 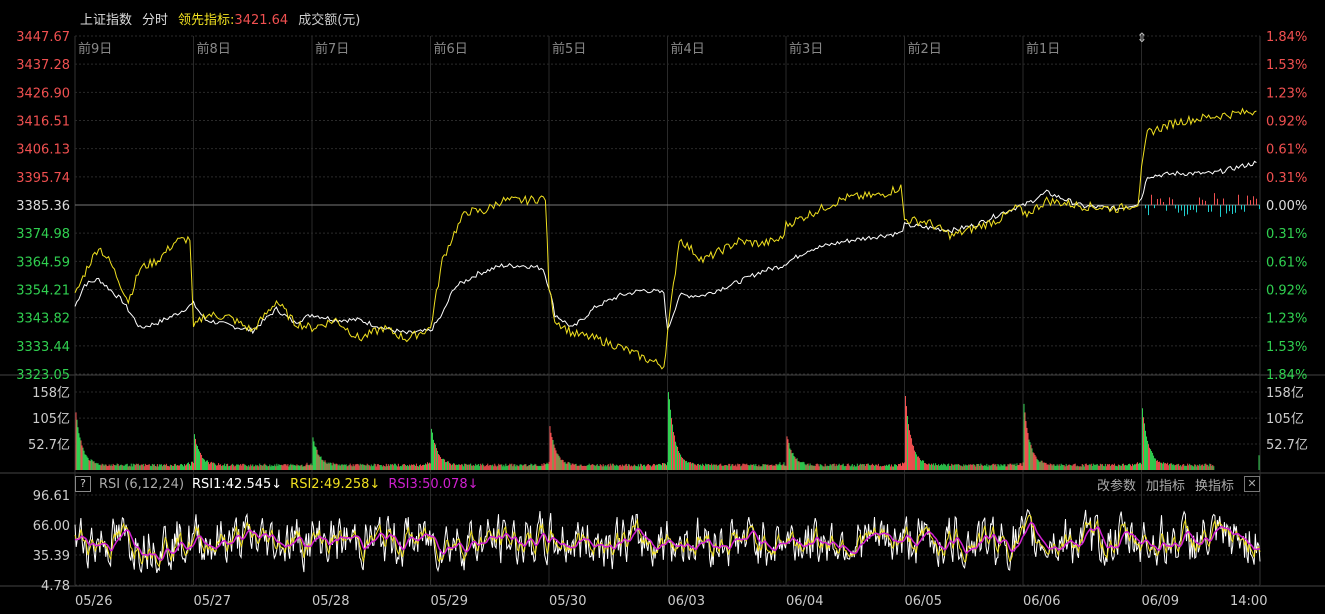 What do you see at coordinates (686, 601) in the screenshot?
I see `date-tick-label: 06/03` at bounding box center [686, 601].